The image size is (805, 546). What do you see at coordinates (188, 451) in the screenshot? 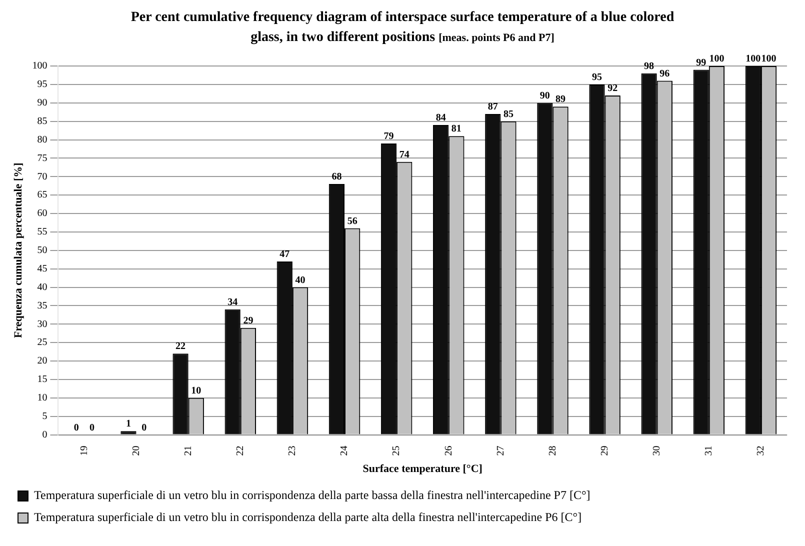
I see `x-tick-label: 21` at bounding box center [188, 451].